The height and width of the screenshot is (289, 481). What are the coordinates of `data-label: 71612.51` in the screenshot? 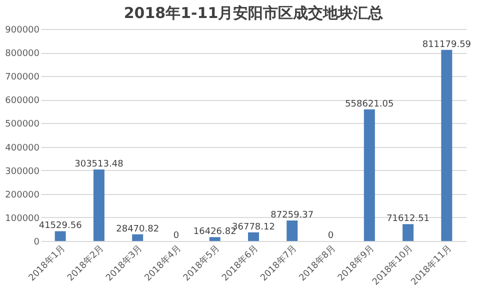 It's located at (408, 219).